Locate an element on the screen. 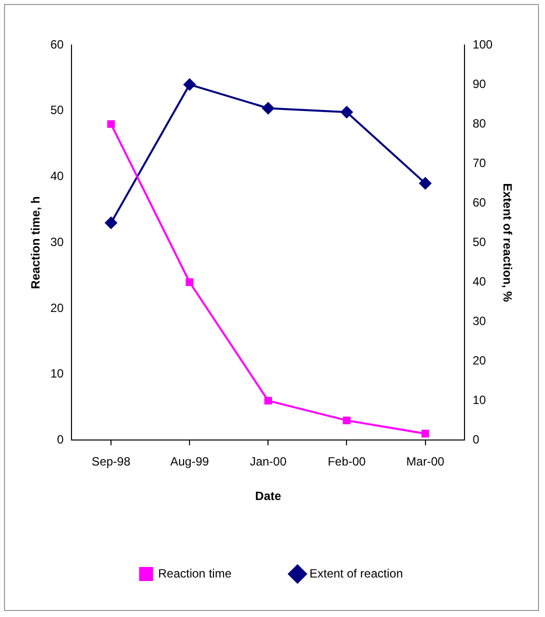 The width and height of the screenshot is (545, 617). y2-tick-label: 100 is located at coordinates (482, 44).